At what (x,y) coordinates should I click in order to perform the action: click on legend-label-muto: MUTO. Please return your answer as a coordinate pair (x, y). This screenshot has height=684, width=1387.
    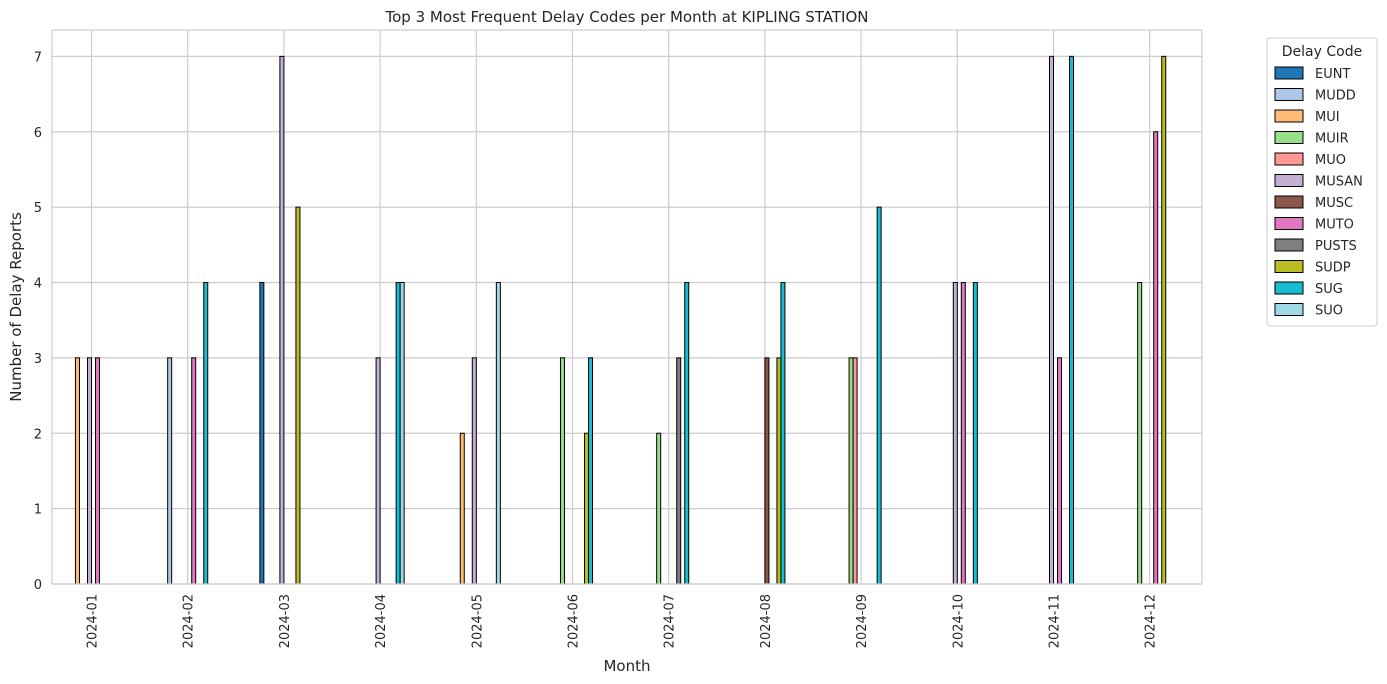
    Looking at the image, I should click on (1334, 225).